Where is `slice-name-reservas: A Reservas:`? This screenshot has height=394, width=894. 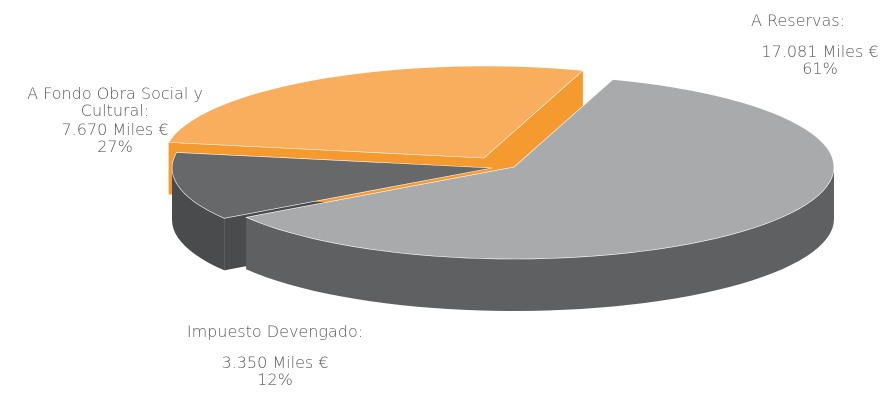 slice-name-reservas: A Reservas: is located at coordinates (798, 20).